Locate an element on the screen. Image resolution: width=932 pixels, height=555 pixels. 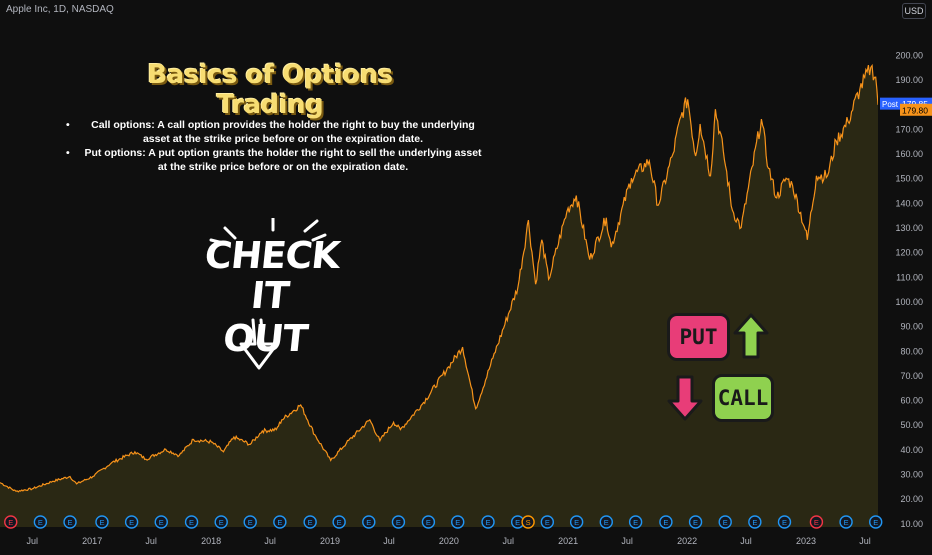
x-tick-label: 2018 is located at coordinates (211, 541).